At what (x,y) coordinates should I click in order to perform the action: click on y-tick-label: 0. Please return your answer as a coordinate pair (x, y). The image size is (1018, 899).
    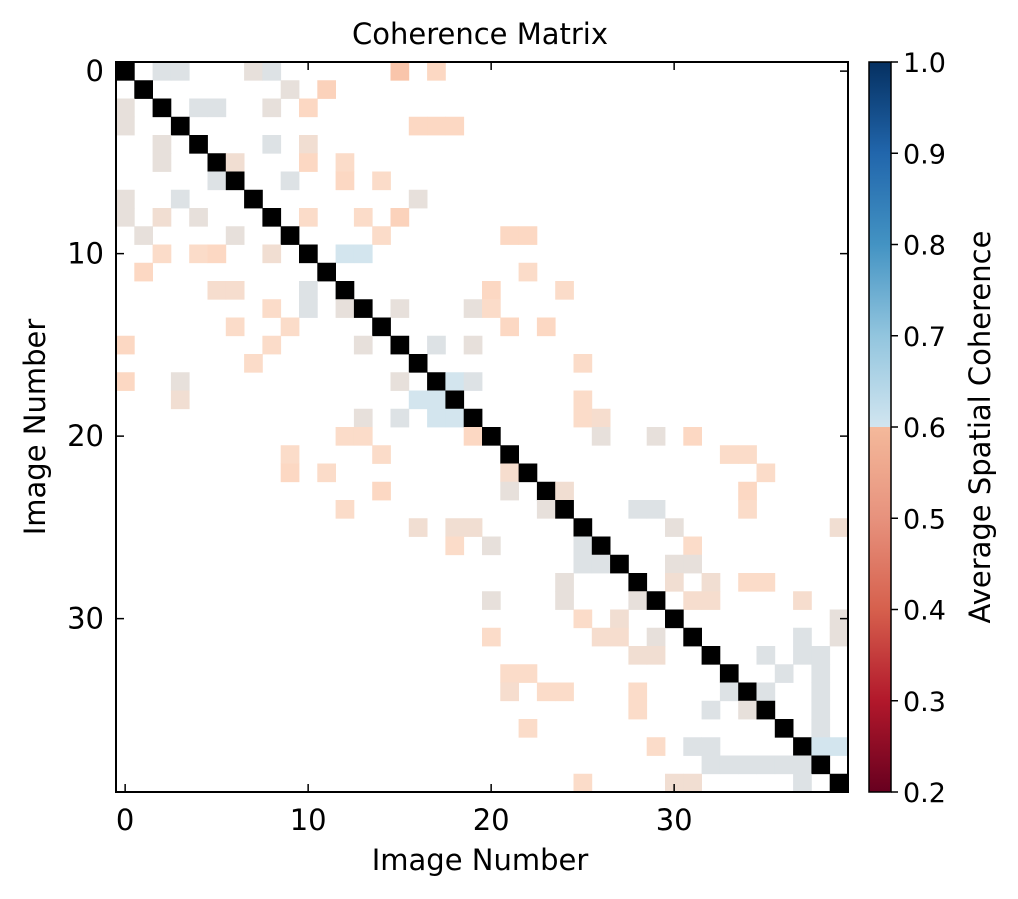
    Looking at the image, I should click on (95, 71).